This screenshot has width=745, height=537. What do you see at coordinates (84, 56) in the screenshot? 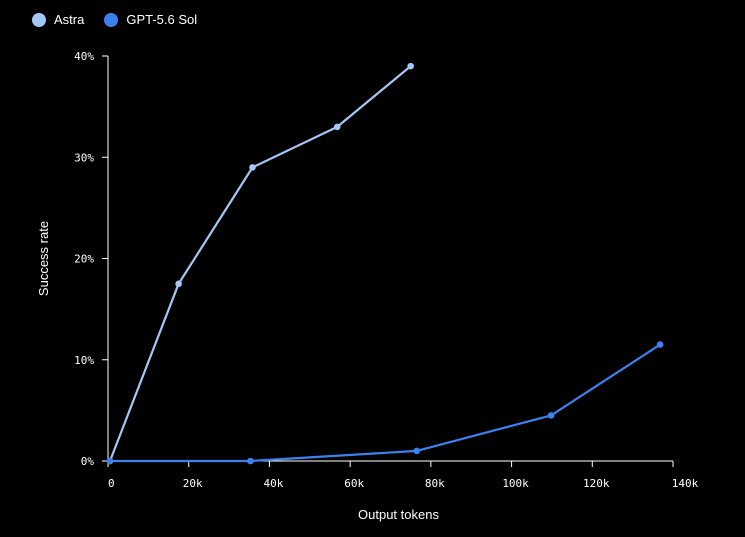
I see `y-tick-label: 40%` at bounding box center [84, 56].